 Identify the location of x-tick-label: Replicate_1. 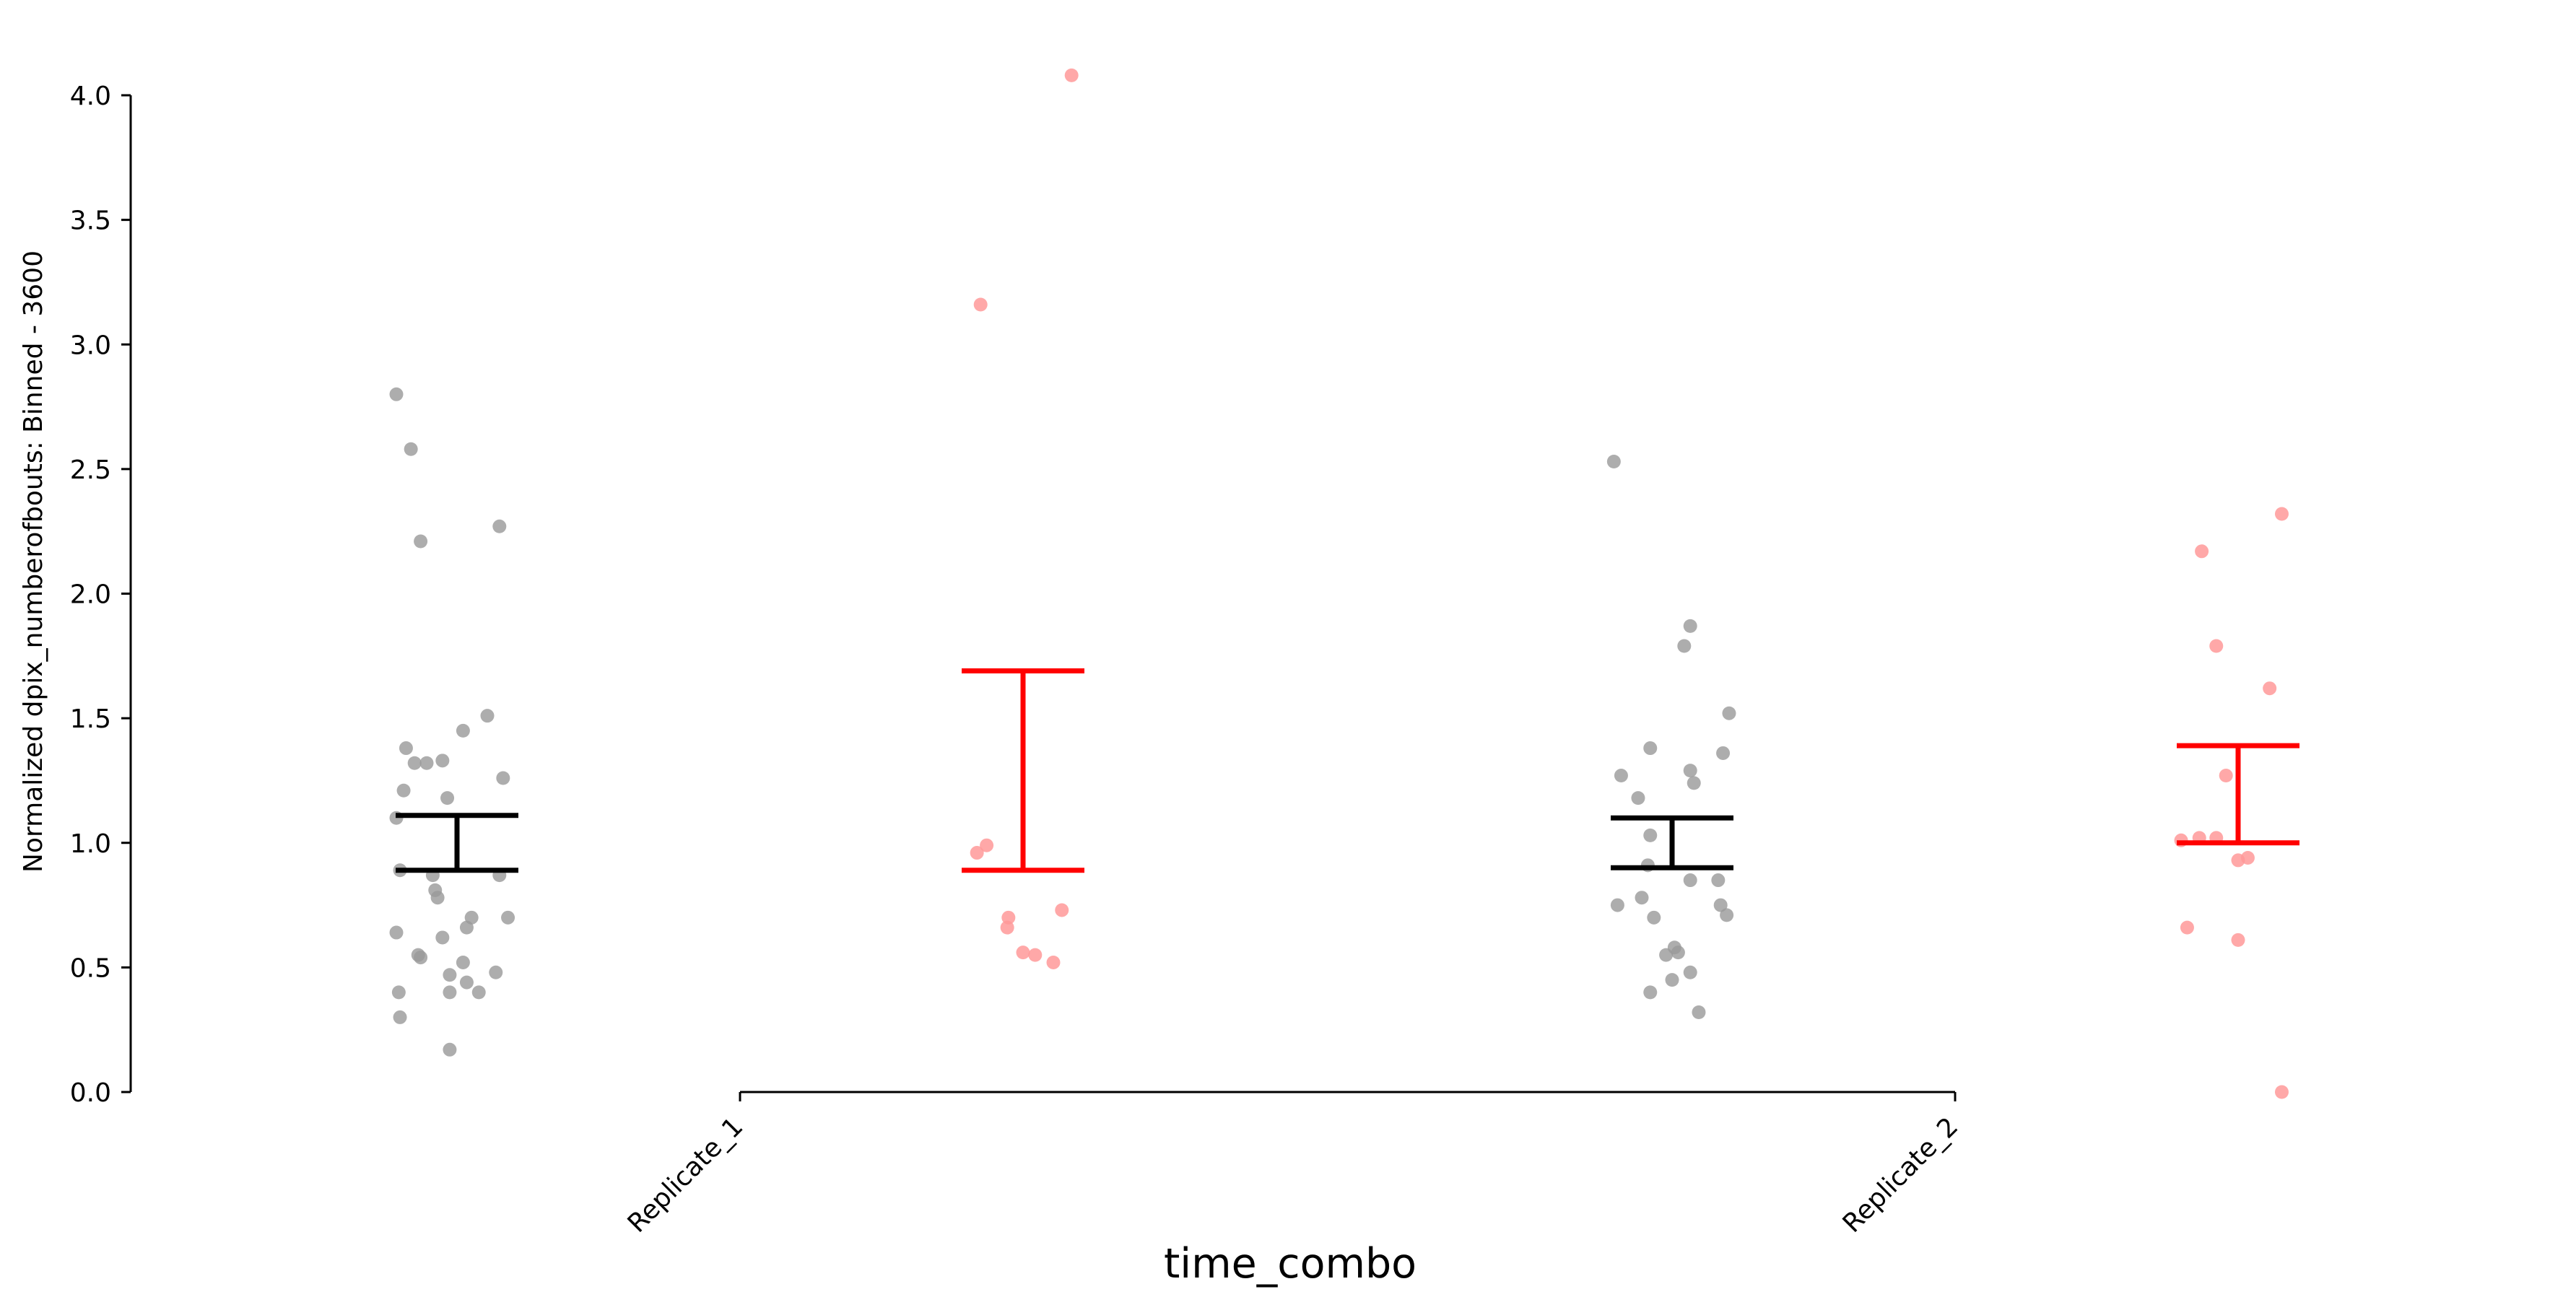
(685, 1175).